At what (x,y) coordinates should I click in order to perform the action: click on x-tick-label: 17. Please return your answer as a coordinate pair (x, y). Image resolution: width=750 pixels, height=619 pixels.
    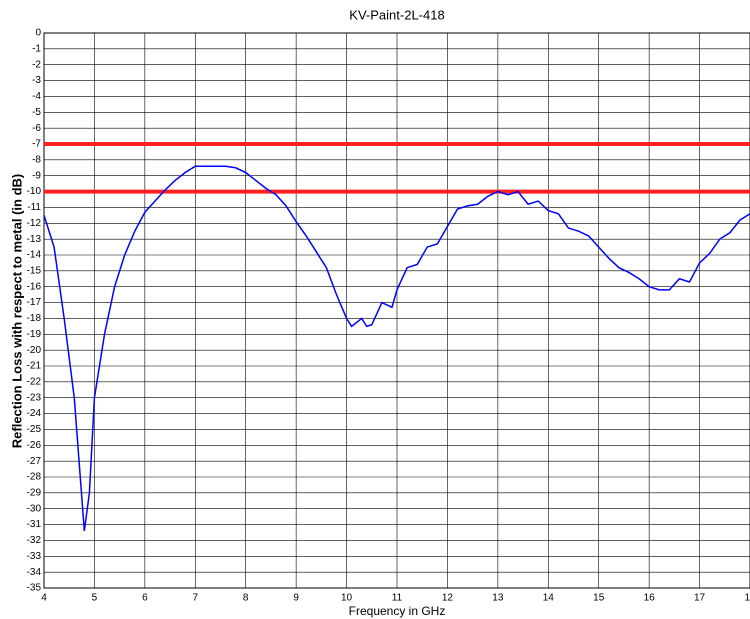
    Looking at the image, I should click on (700, 598).